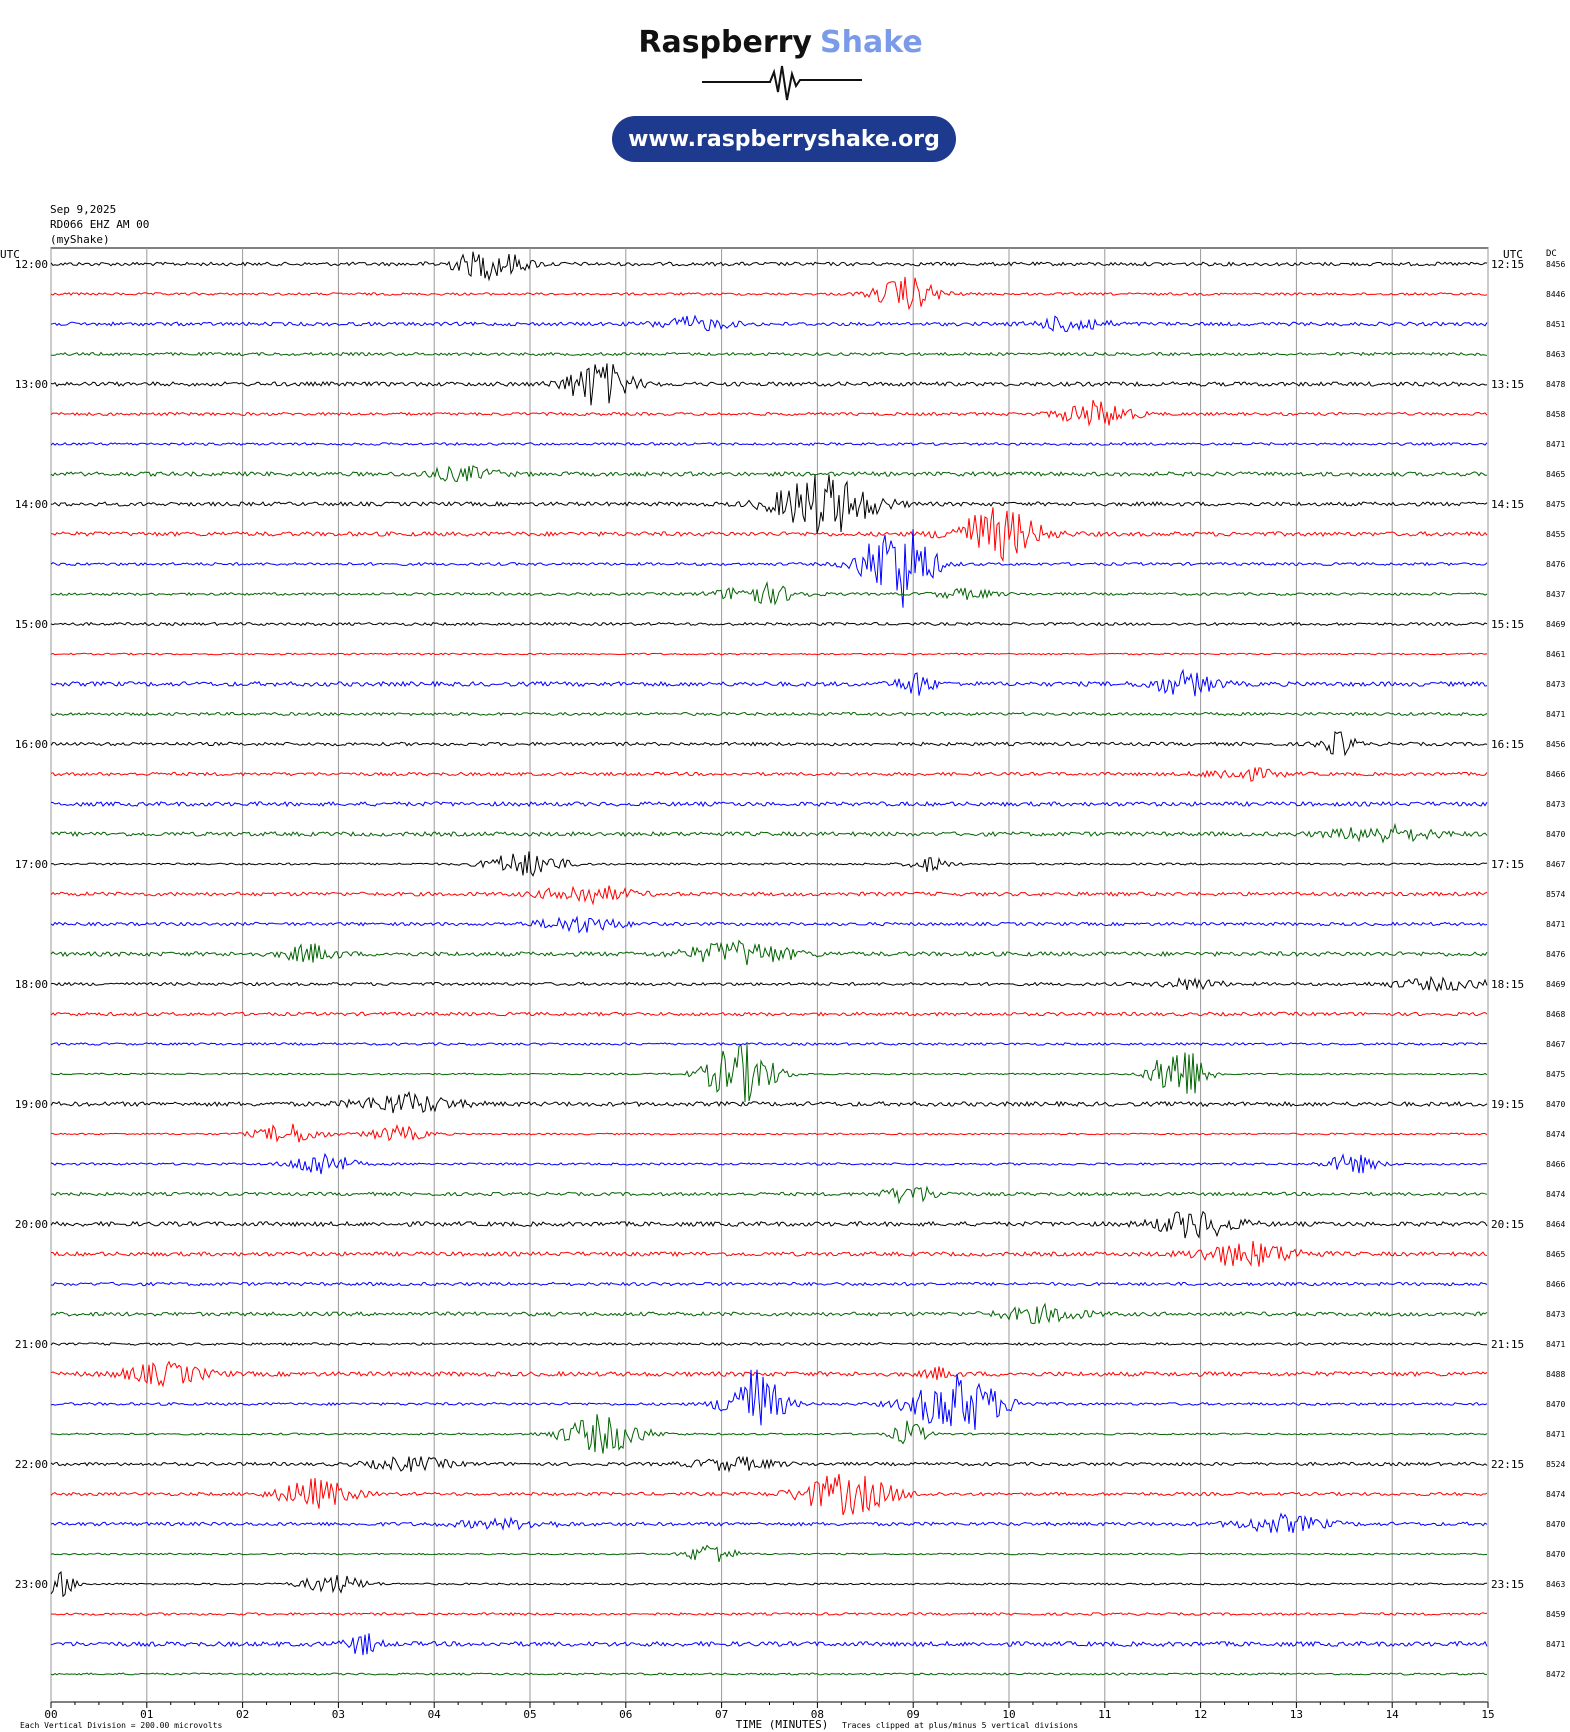 The image size is (1570, 1732). What do you see at coordinates (1507, 624) in the screenshot?
I see `right-time-label: 15:15` at bounding box center [1507, 624].